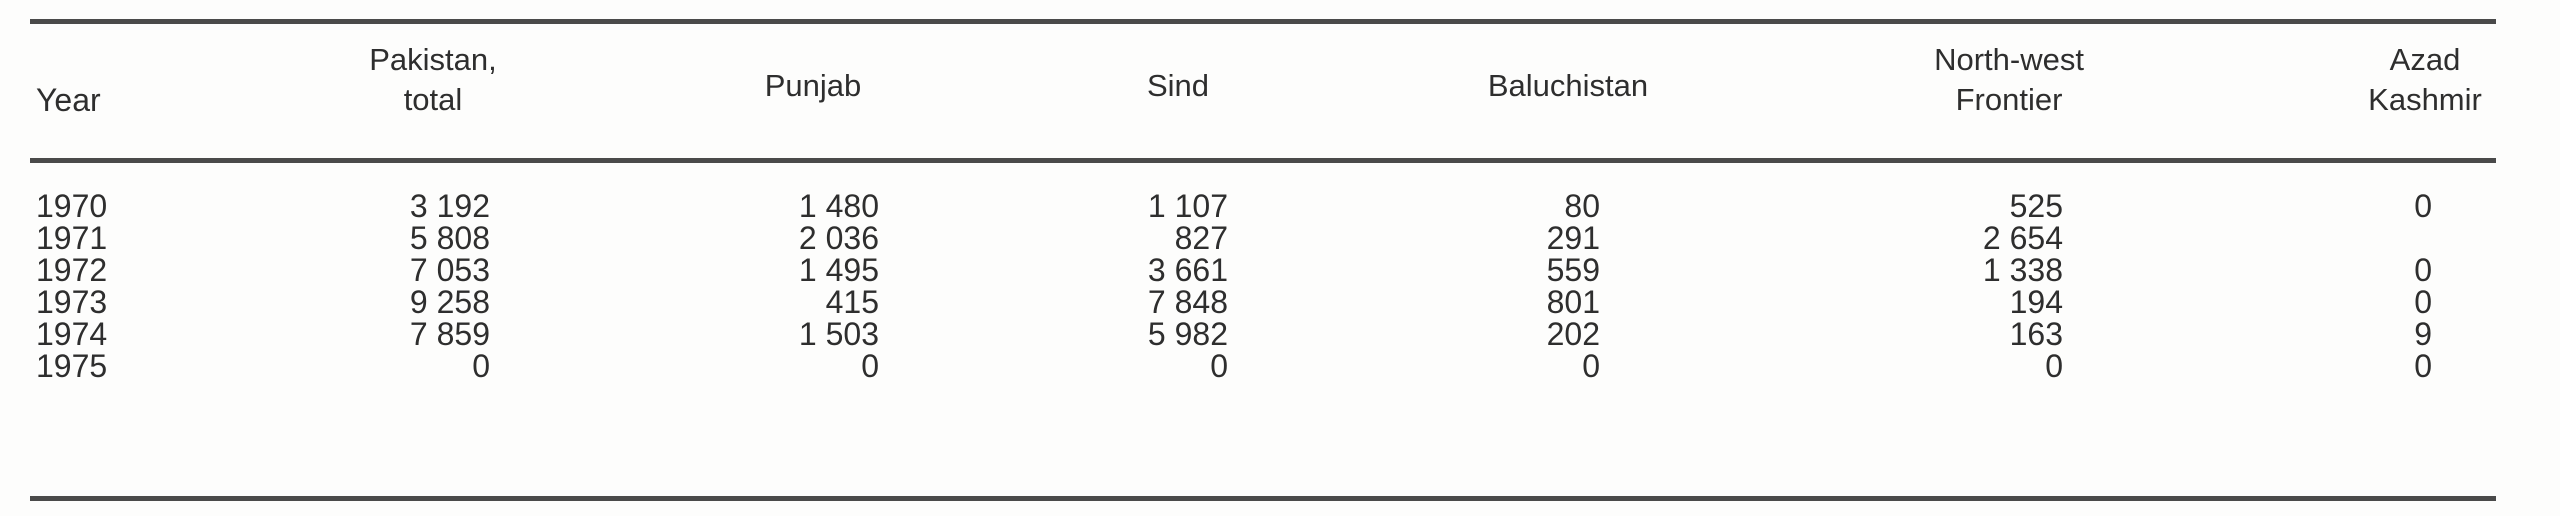 The height and width of the screenshot is (516, 2560). I want to click on header-rule, so click(1263, 160).